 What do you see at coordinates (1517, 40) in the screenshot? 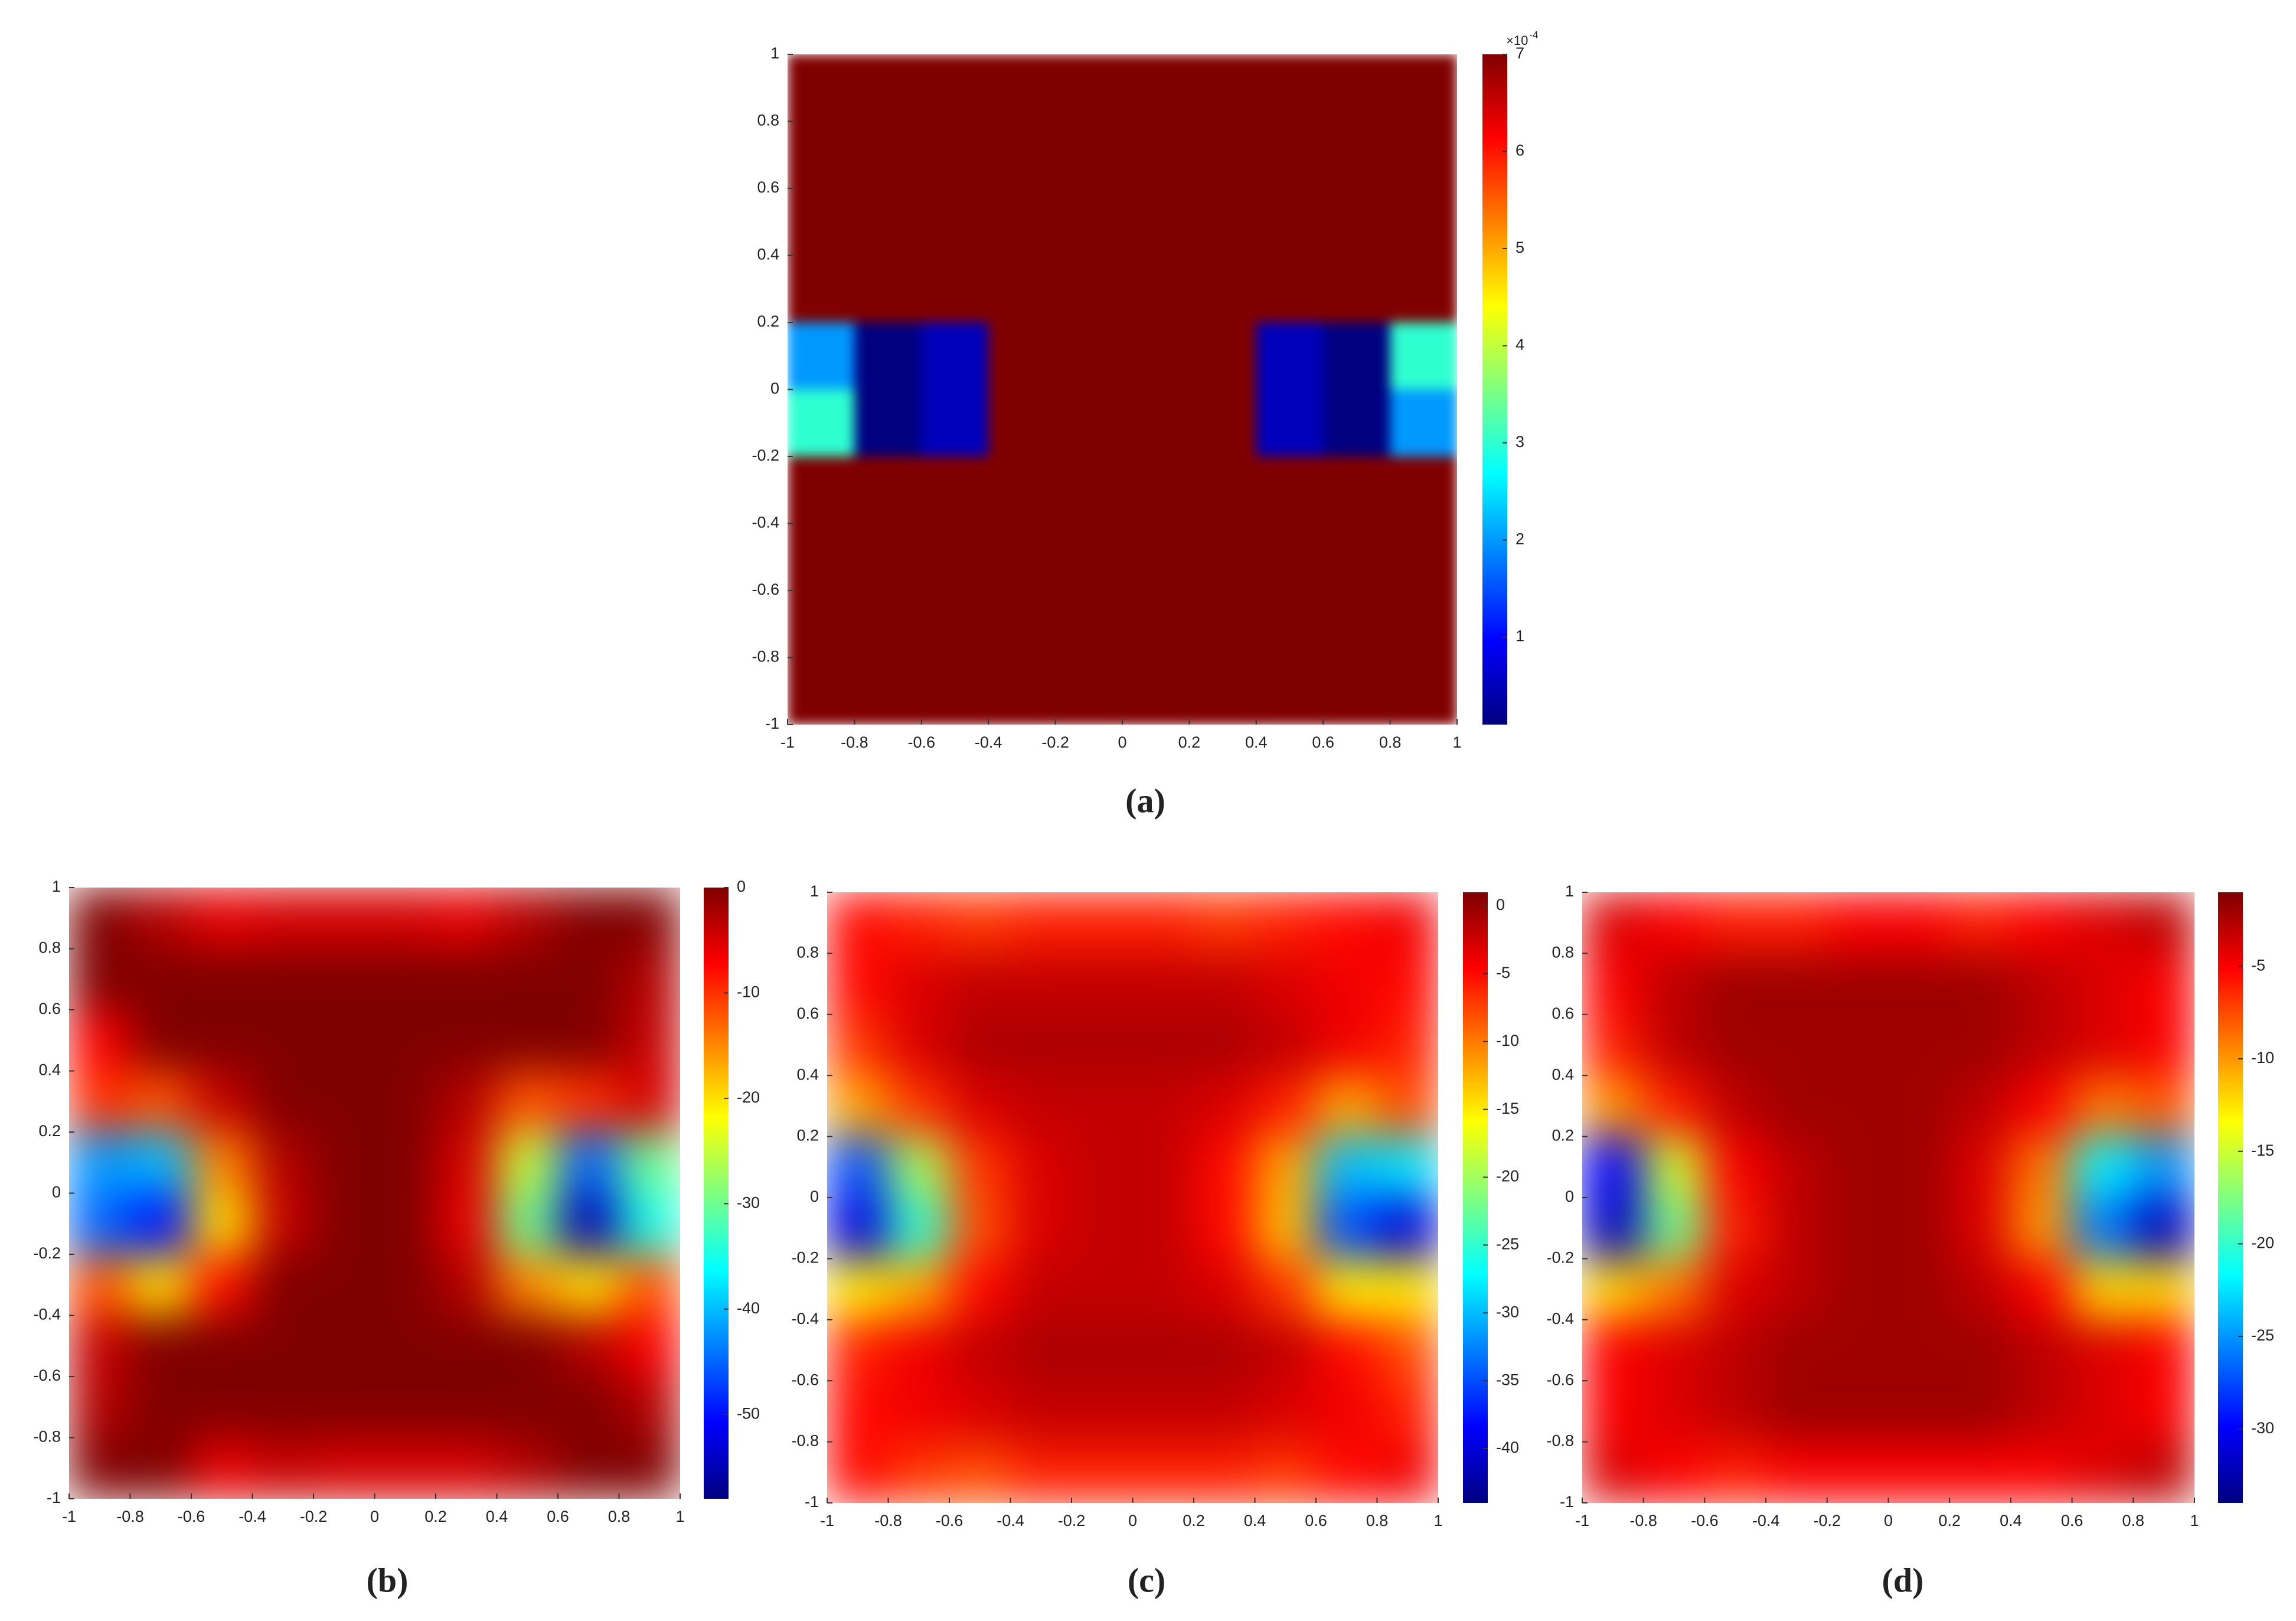
I see `colorbar-multiplier: ×10` at bounding box center [1517, 40].